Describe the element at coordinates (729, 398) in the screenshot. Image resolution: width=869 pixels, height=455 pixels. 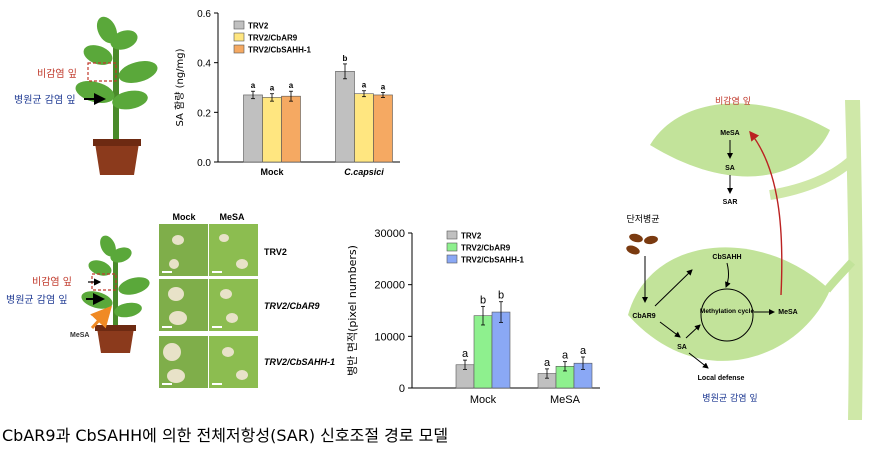
I see `model-infected-leaf-title: 병원균 감염 잎` at that location.